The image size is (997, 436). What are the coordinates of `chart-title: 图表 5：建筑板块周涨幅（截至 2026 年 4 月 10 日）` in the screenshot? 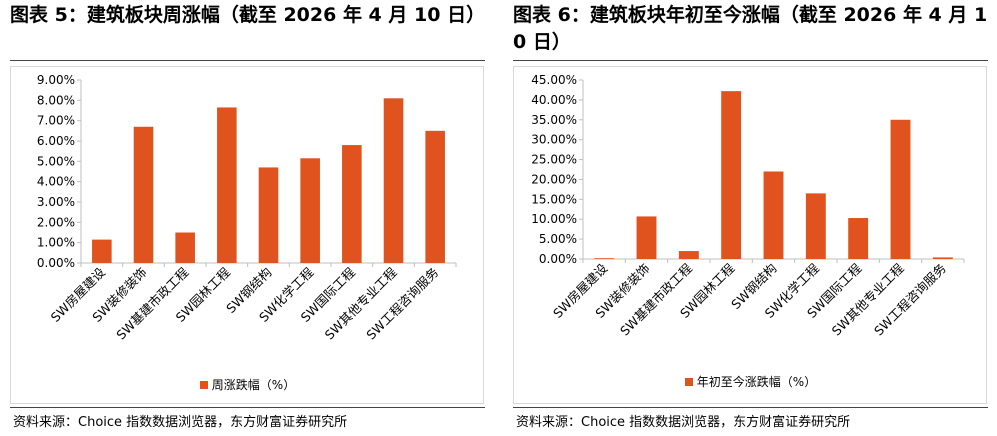 It's located at (248, 15).